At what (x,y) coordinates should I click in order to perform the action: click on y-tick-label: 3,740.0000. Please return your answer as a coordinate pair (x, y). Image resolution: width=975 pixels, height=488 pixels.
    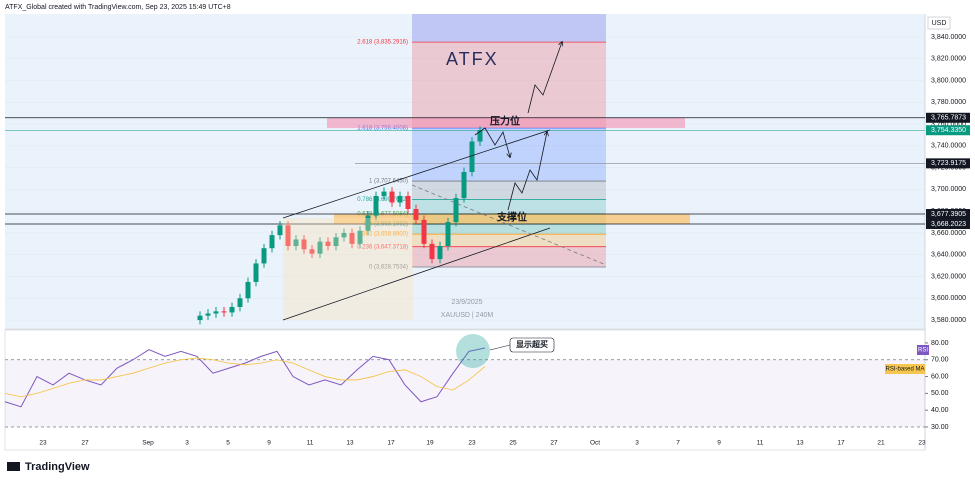
    Looking at the image, I should click on (948, 146).